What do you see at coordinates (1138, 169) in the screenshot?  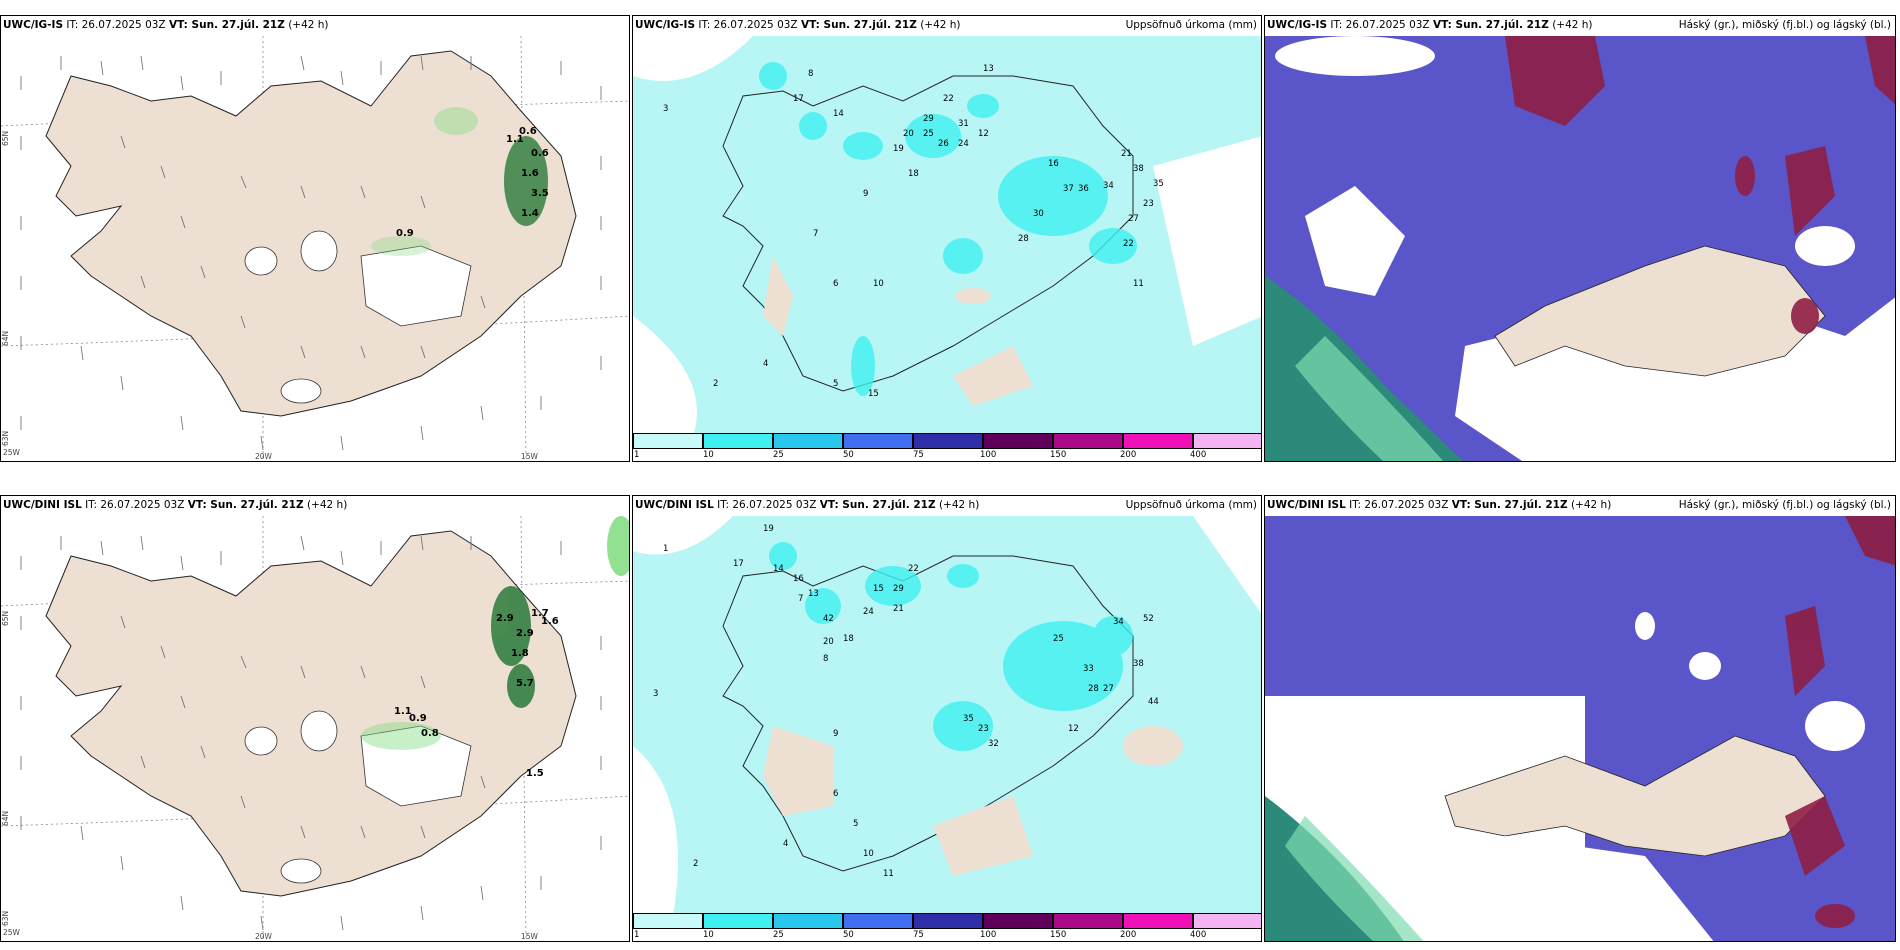 I see `precip-value: 38` at bounding box center [1138, 169].